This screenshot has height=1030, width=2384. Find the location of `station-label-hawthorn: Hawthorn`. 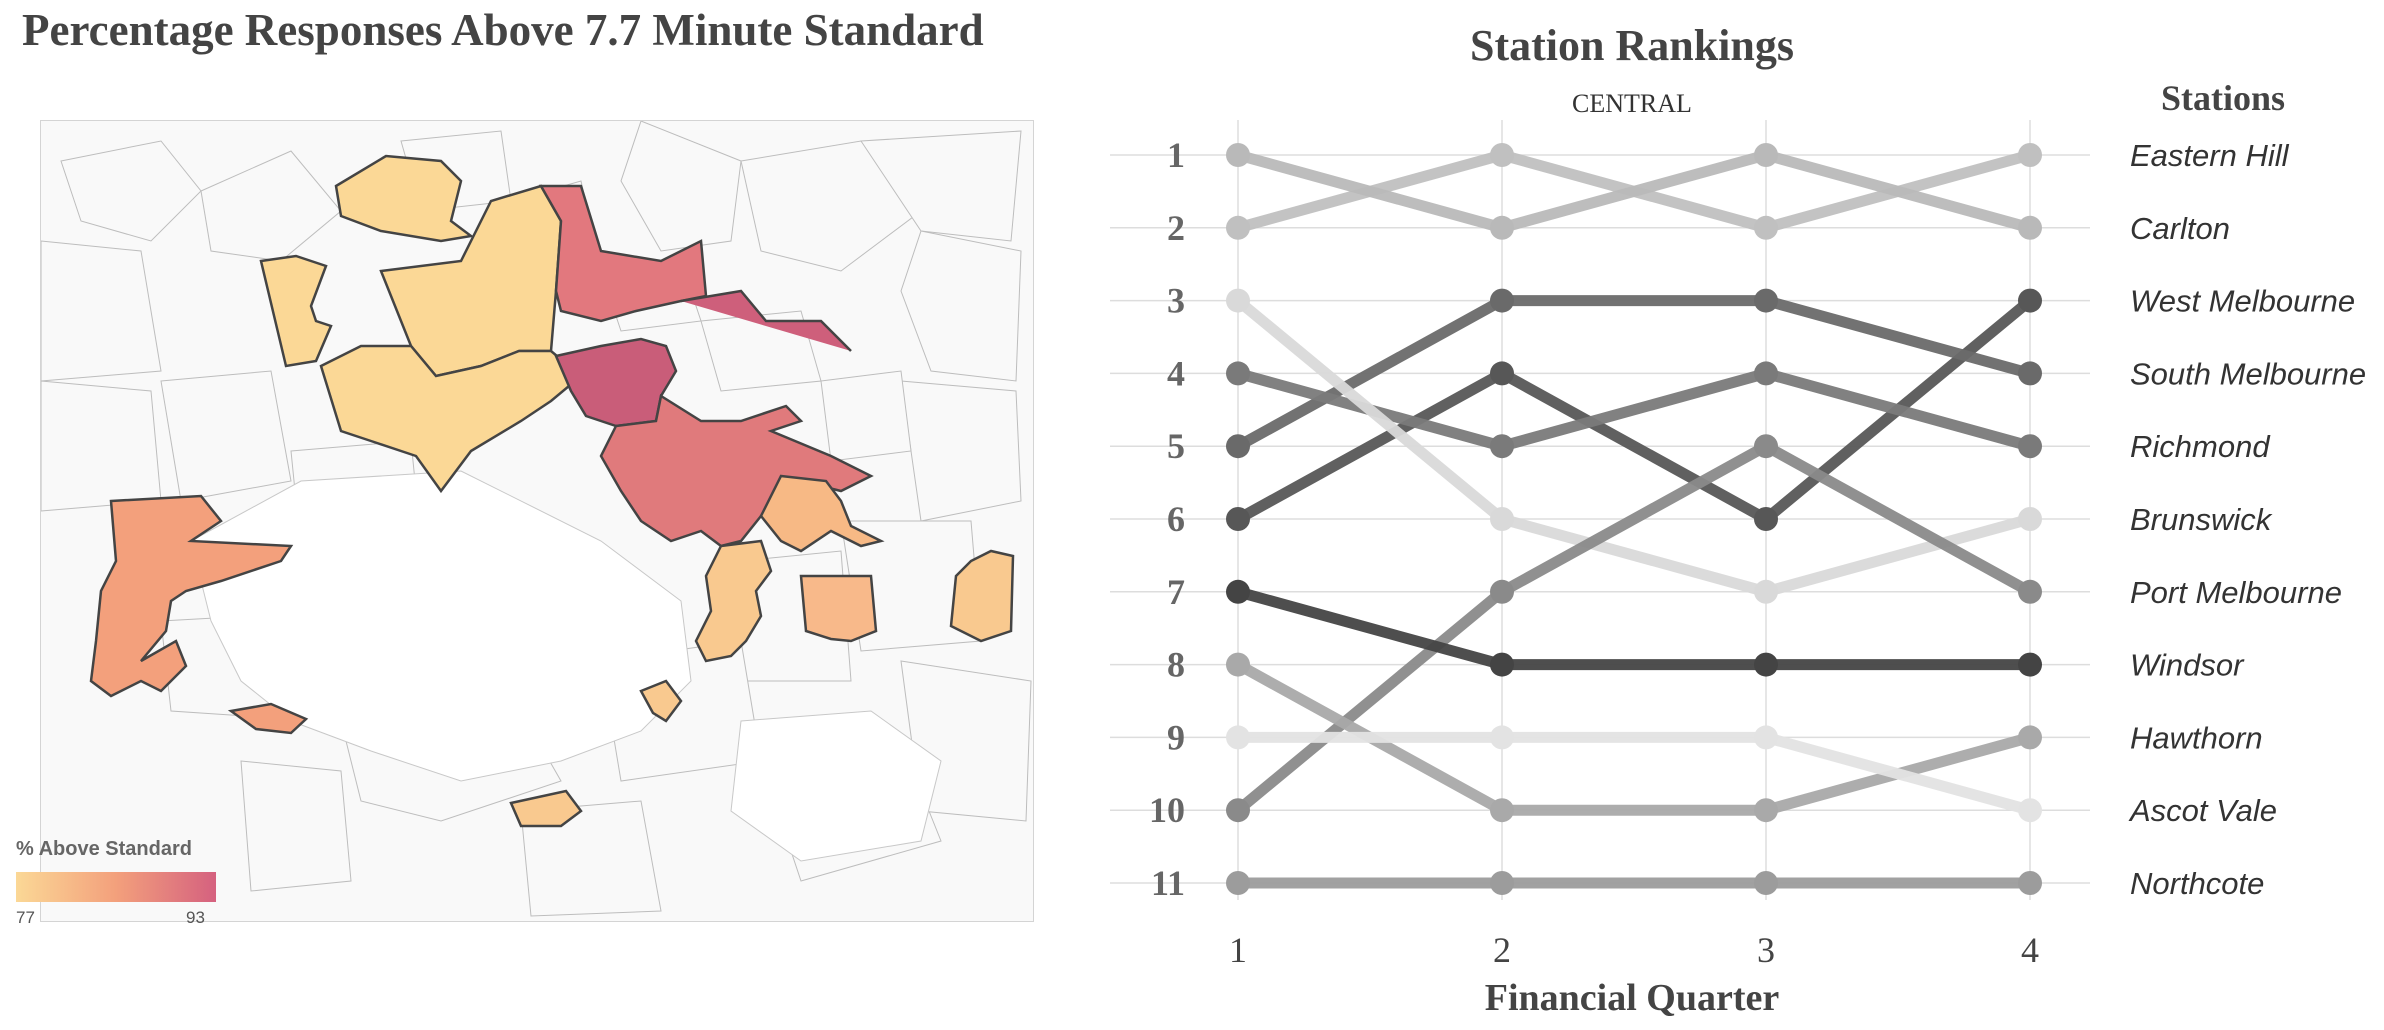

station-label-hawthorn: Hawthorn is located at coordinates (2196, 737).